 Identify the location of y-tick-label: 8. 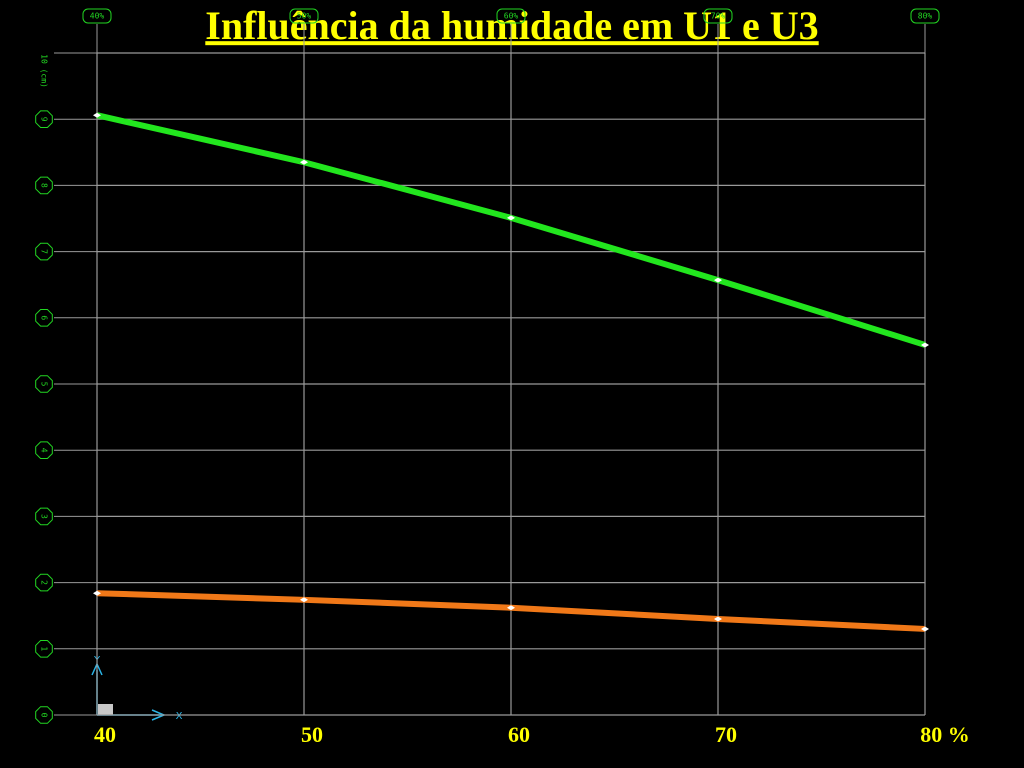
(44, 185).